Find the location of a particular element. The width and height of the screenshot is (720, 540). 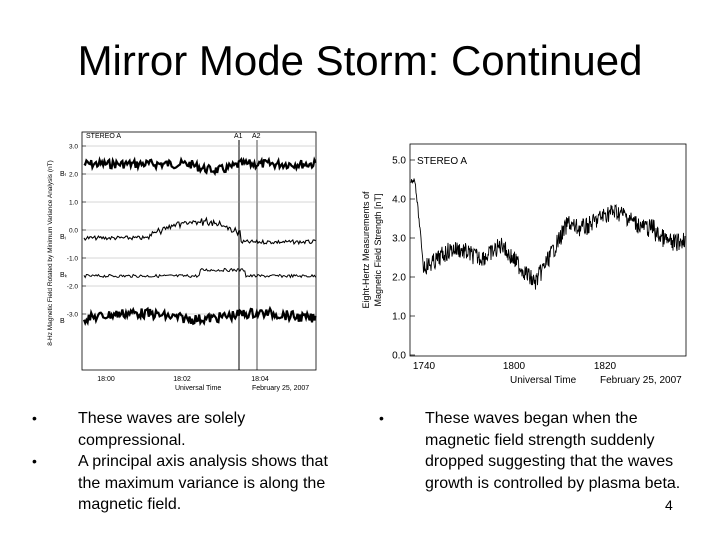

left-y-tick-label: 1.0 is located at coordinates (73, 203).